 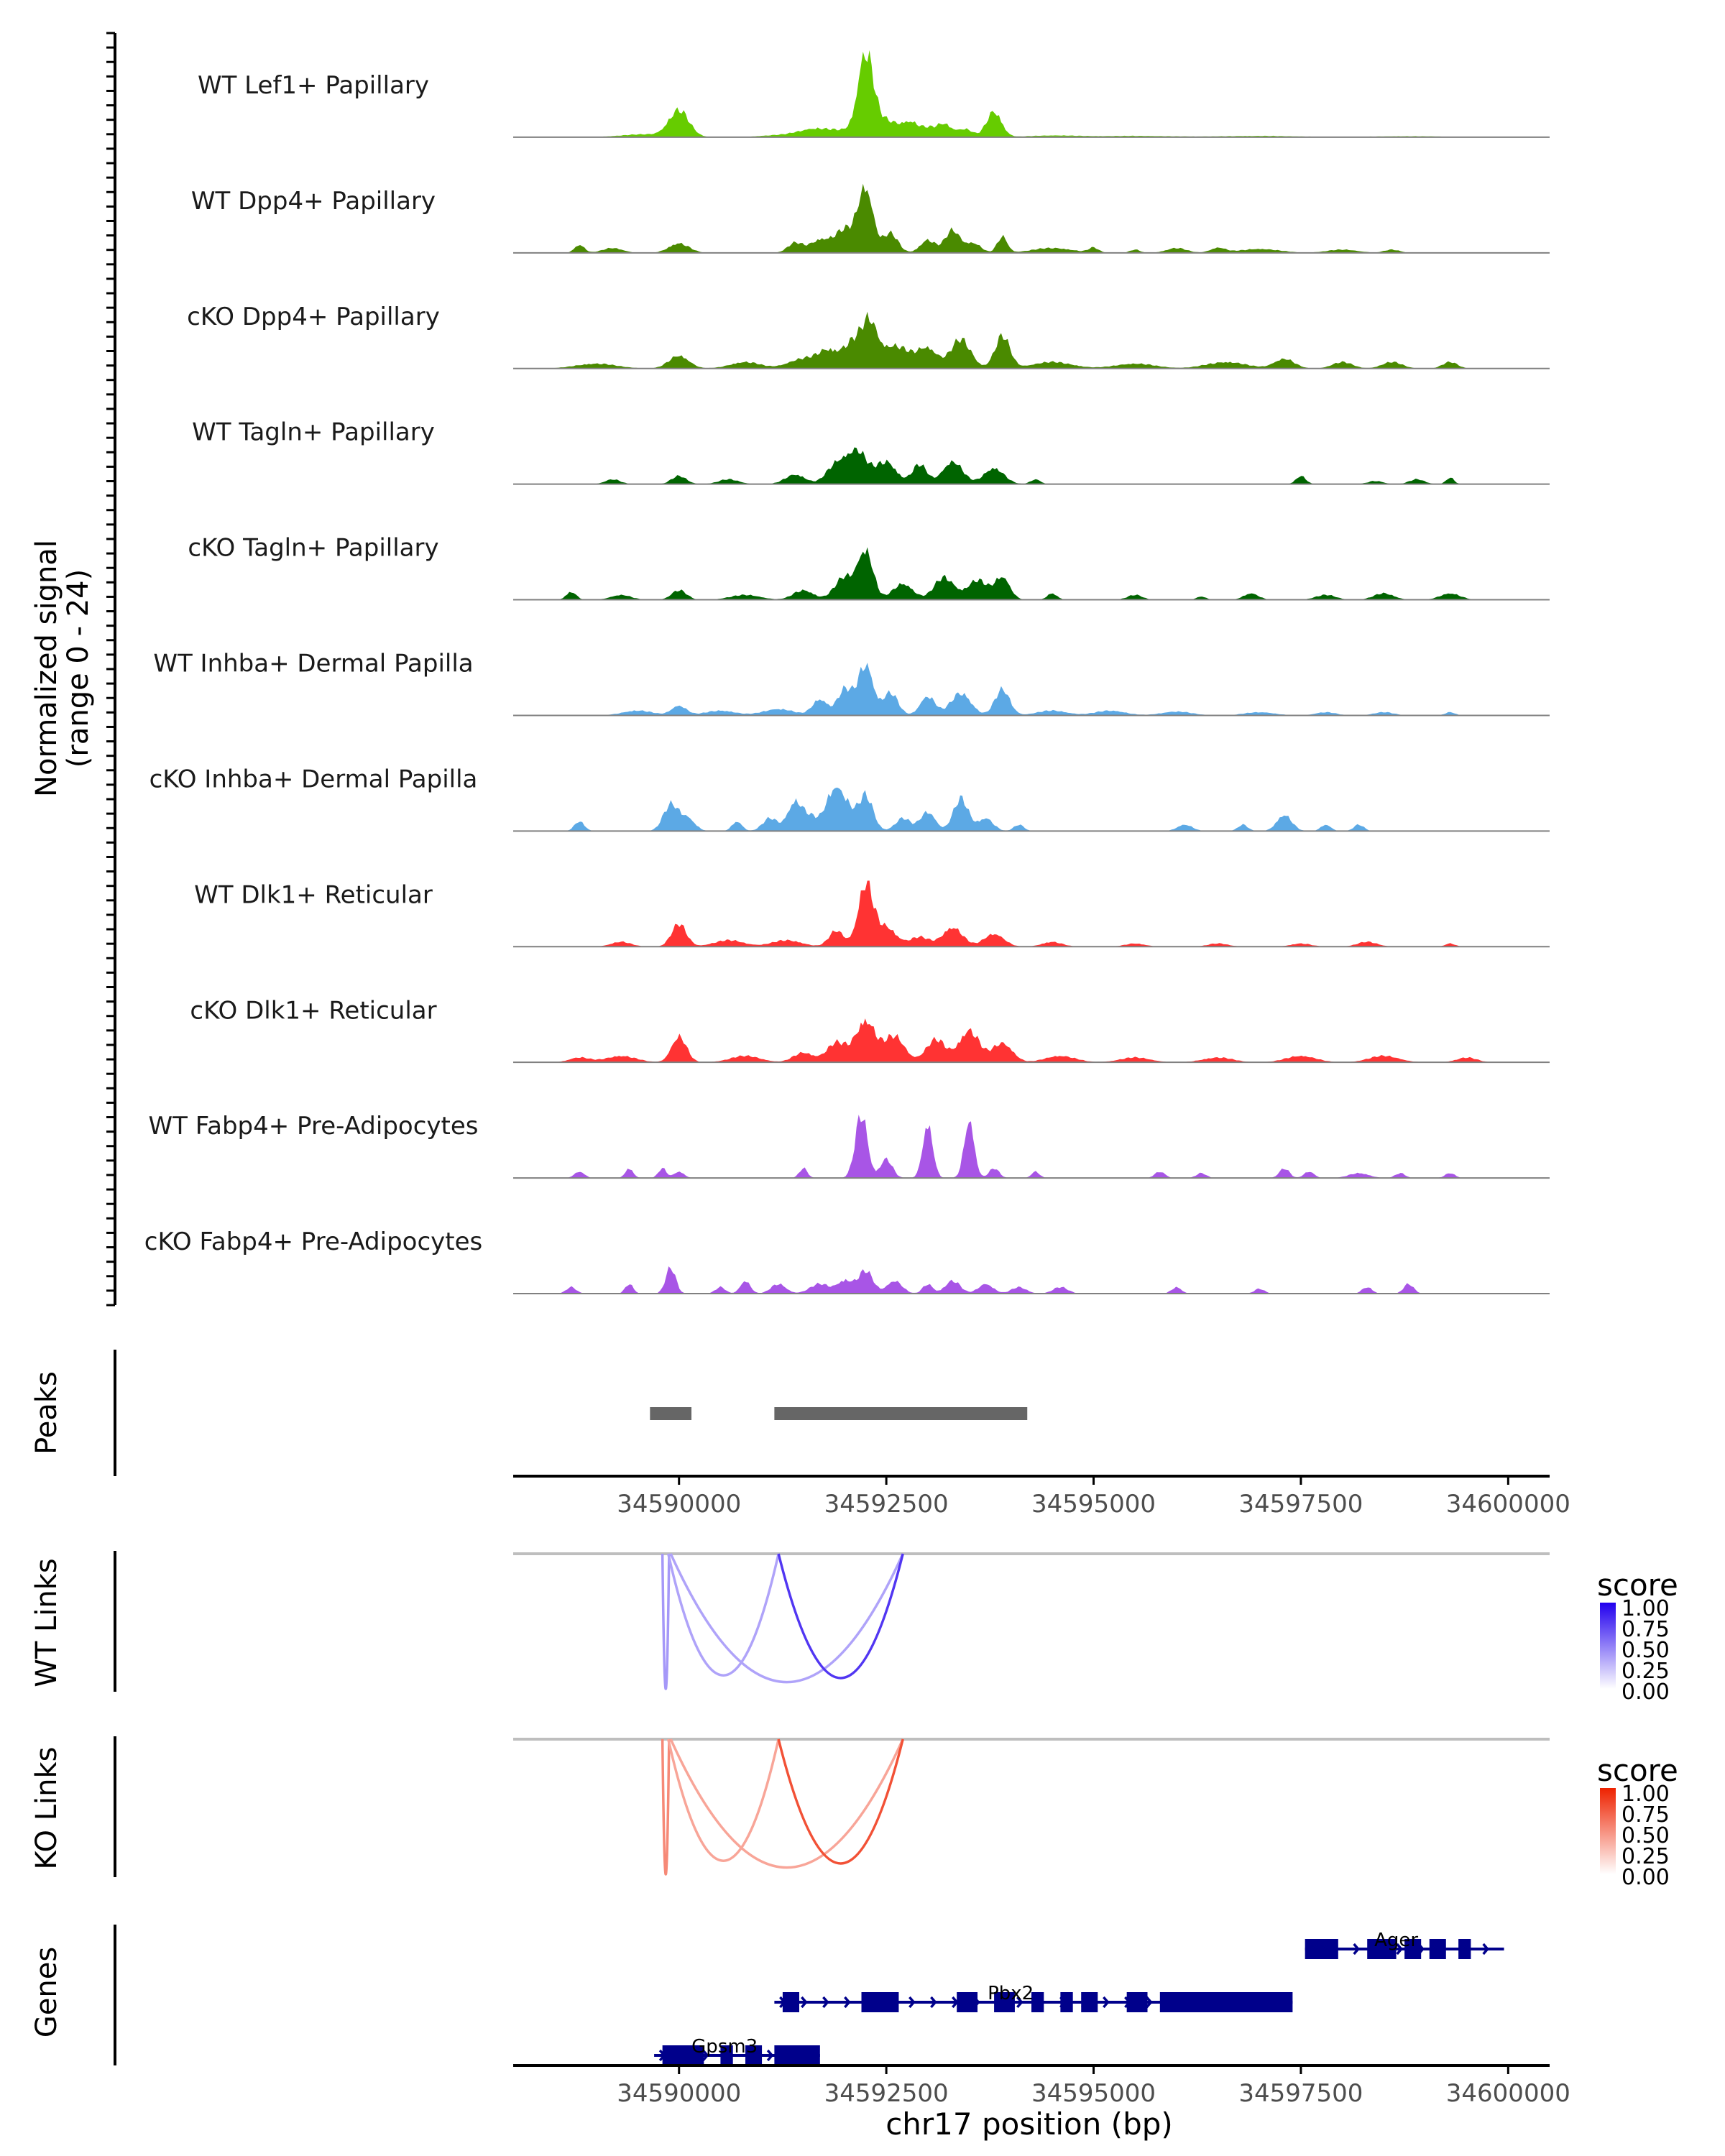 I want to click on links-tracks: WT Links KO Links, so click(x=790, y=1714).